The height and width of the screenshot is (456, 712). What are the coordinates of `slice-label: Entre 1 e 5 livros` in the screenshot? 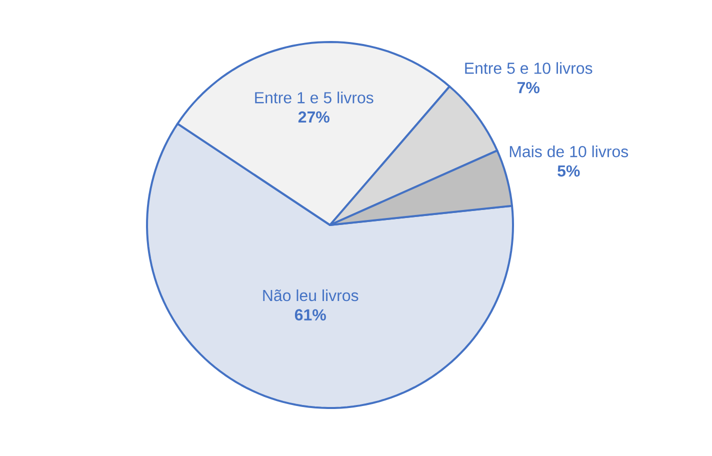 It's located at (314, 98).